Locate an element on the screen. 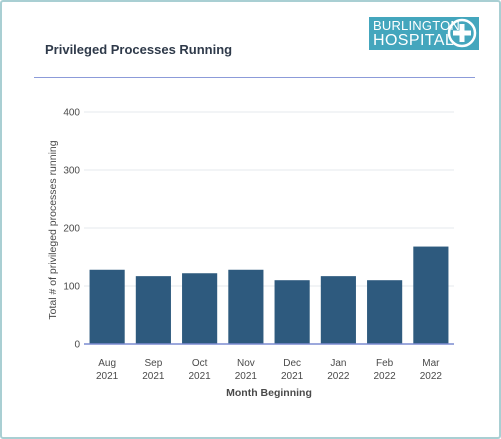  logo-text-line1: BURLINGTON is located at coordinates (416, 25).